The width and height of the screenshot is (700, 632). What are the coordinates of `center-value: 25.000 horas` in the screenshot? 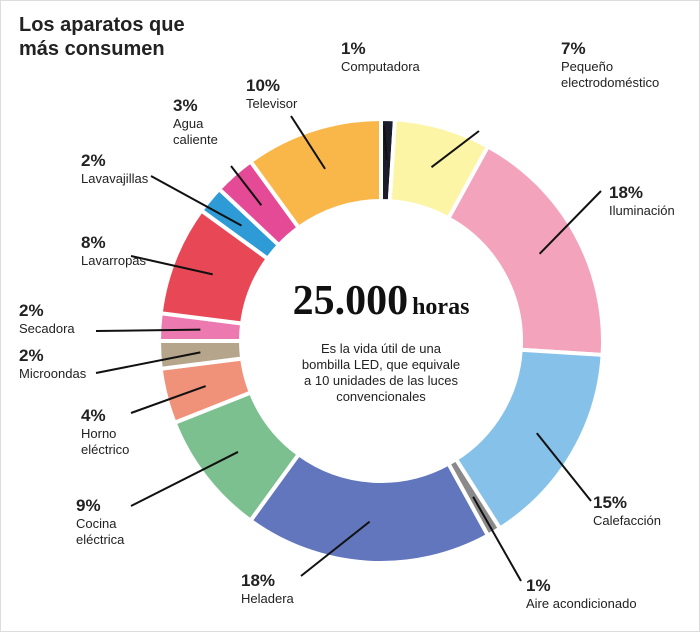 It's located at (381, 301).